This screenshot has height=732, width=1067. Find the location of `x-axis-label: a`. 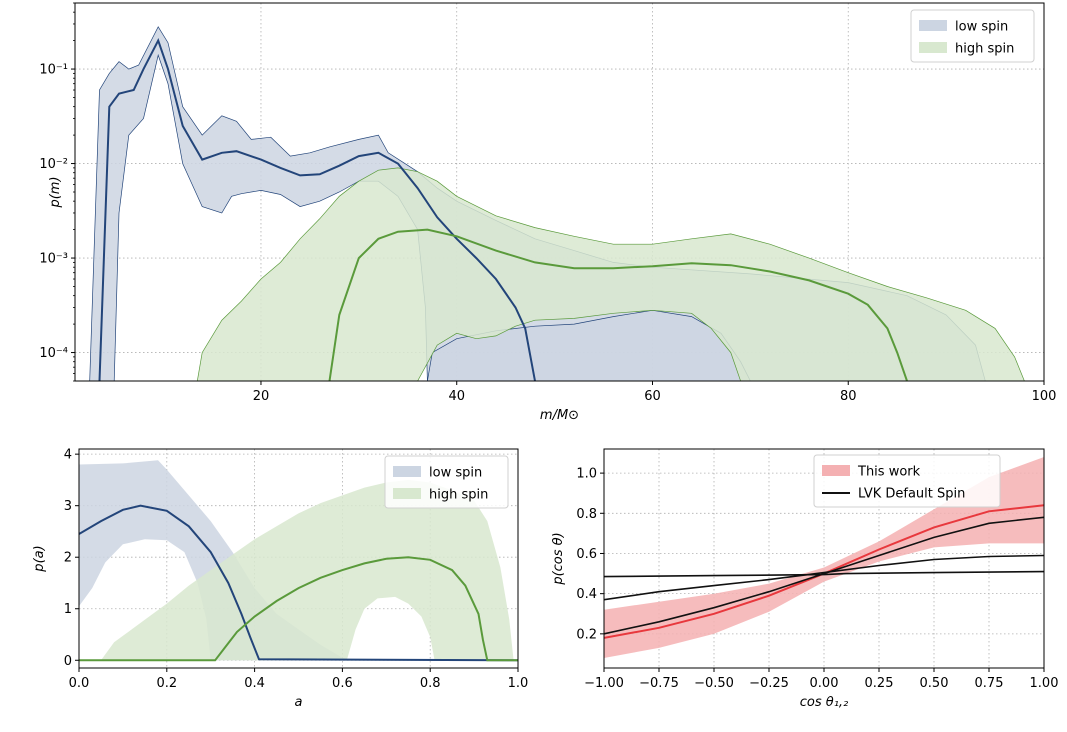

x-axis-label: a is located at coordinates (299, 702).